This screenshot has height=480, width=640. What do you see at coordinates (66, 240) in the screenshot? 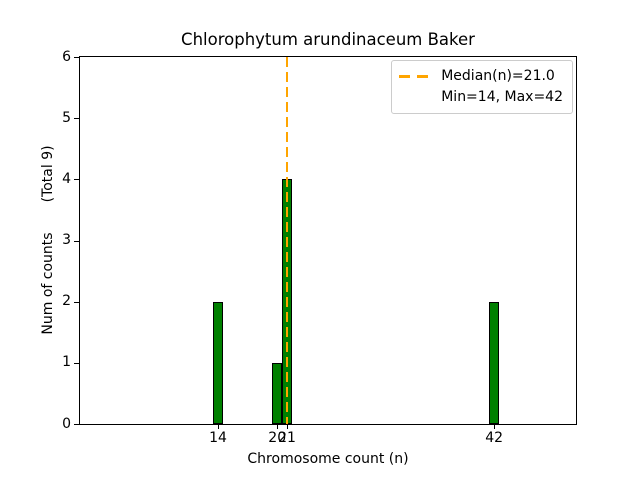
I see `y-tick-label-3: 3` at bounding box center [66, 240].